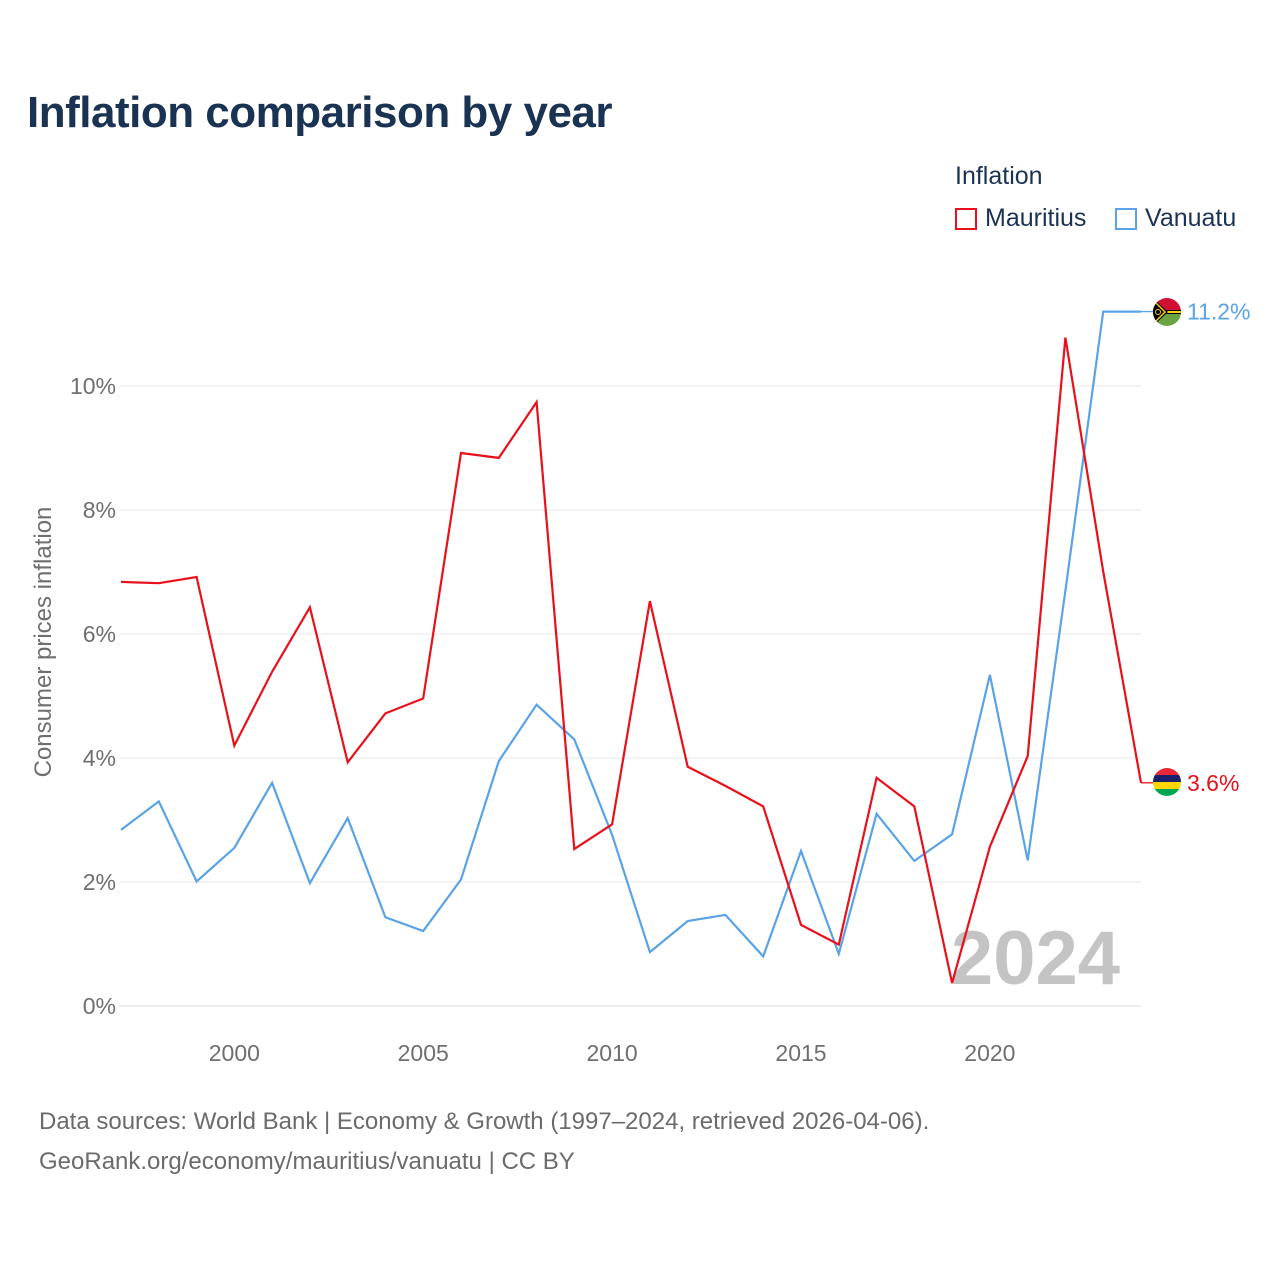  I want to click on legend-swatch-vanuatu, so click(1126, 218).